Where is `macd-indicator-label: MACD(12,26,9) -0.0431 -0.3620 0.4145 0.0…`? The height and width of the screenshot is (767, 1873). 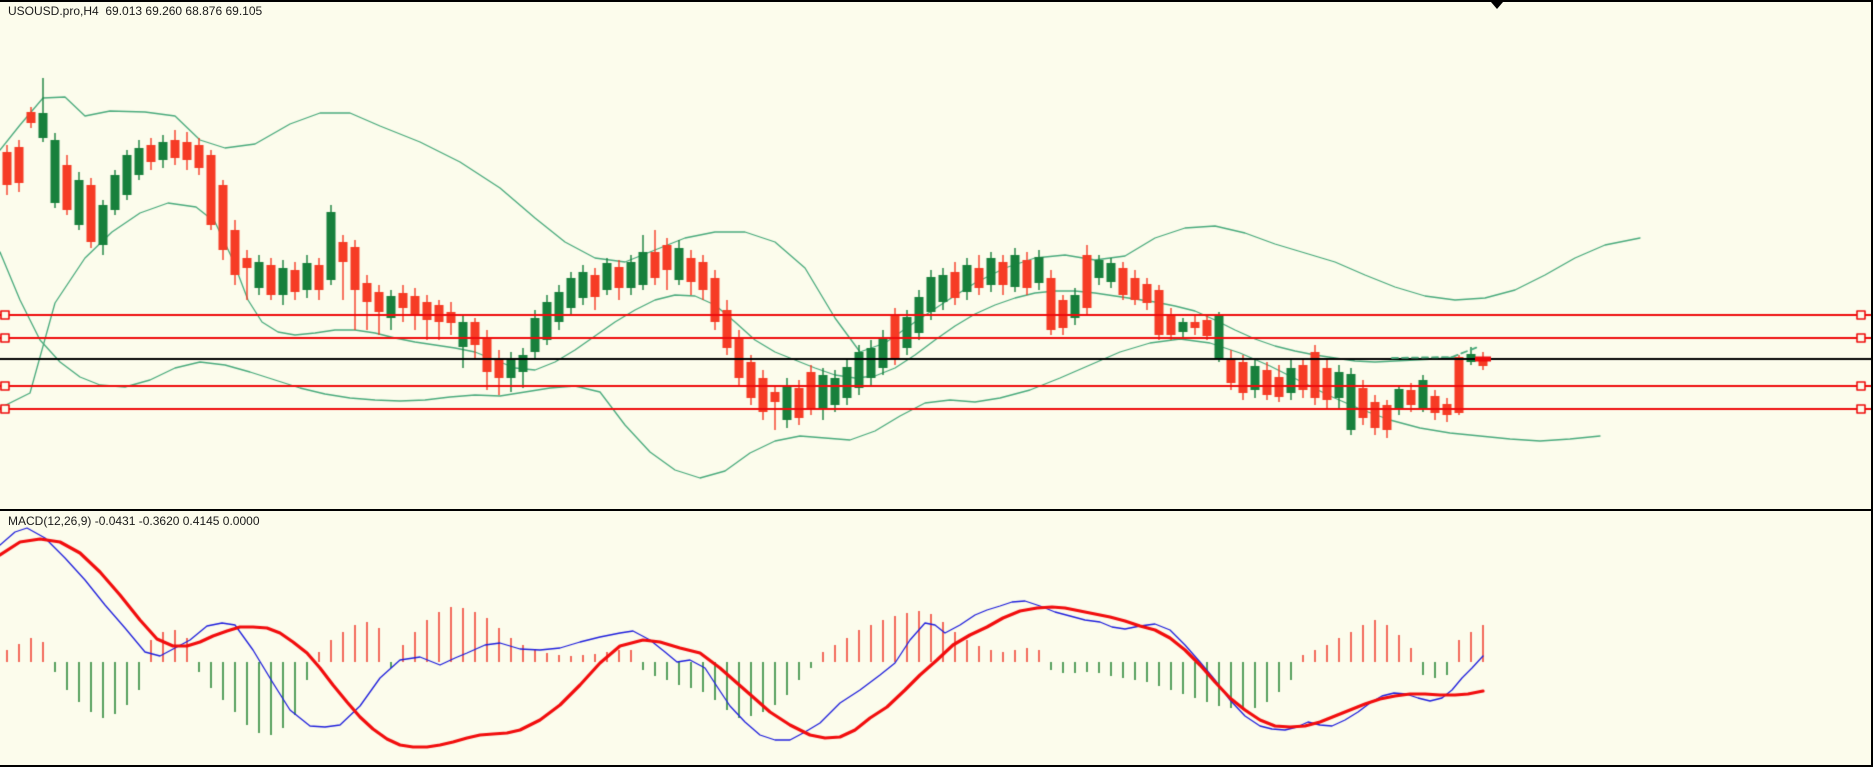 macd-indicator-label: MACD(12,26,9) -0.0431 -0.3620 0.4145 0.0… is located at coordinates (134, 521).